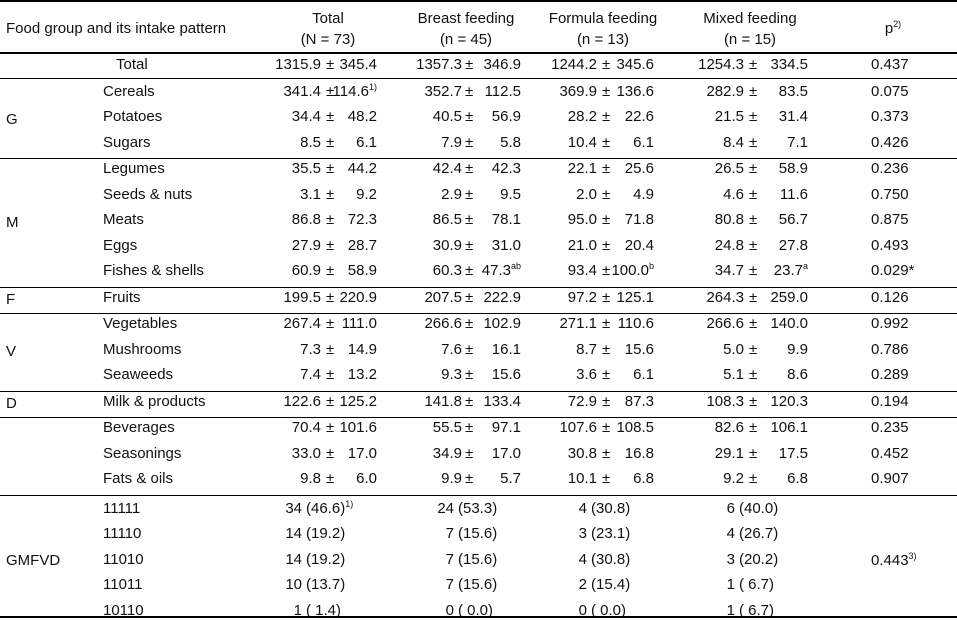 This screenshot has height=620, width=957. What do you see at coordinates (606, 168) in the screenshot?
I see `formula-pm-3: ±` at bounding box center [606, 168].